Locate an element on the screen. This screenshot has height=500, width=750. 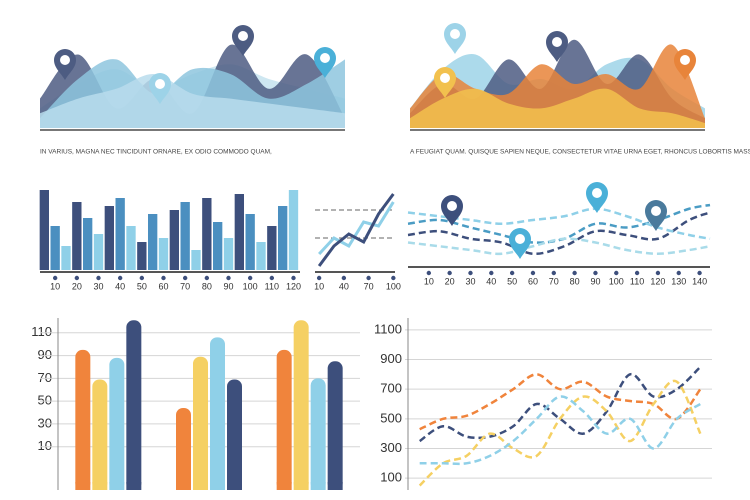
y-tick-label: 500 is located at coordinates (391, 417).